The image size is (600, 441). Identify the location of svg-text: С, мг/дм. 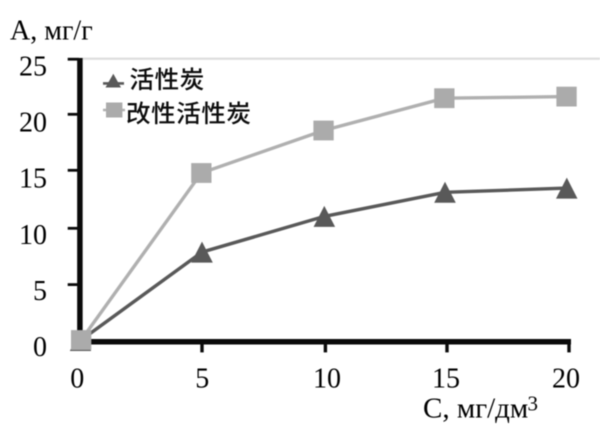
(475, 409).